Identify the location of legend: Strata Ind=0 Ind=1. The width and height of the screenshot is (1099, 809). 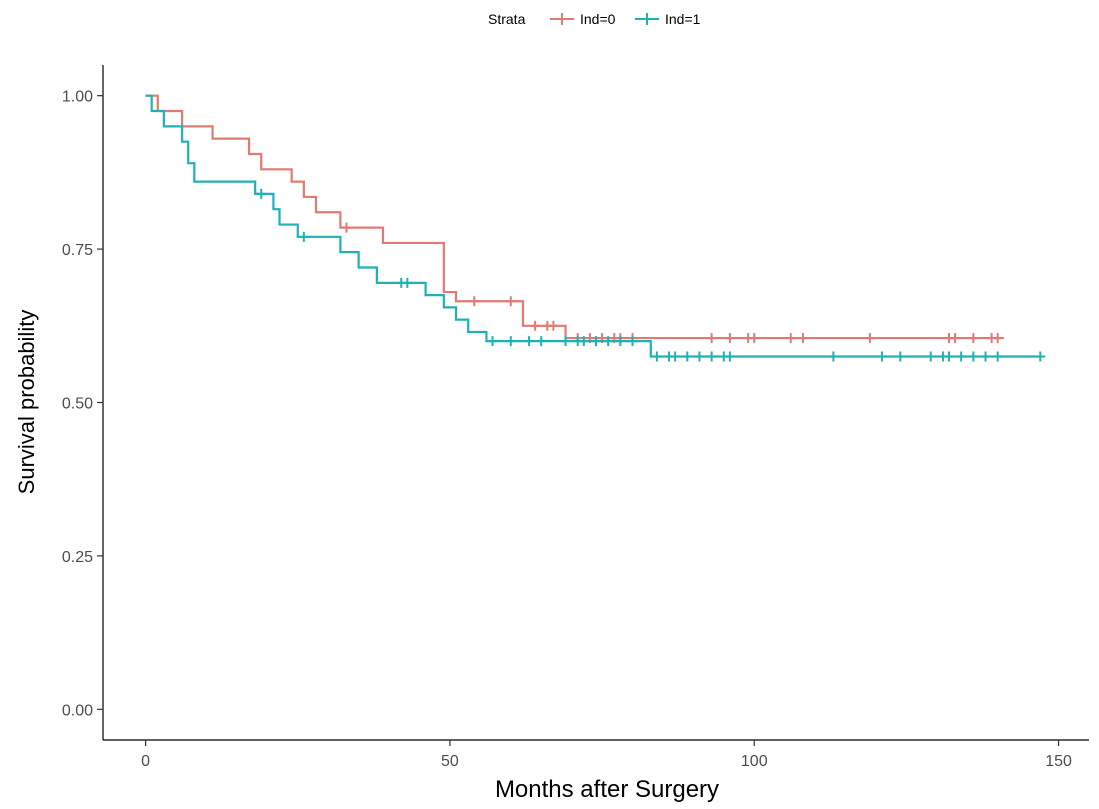
(594, 19).